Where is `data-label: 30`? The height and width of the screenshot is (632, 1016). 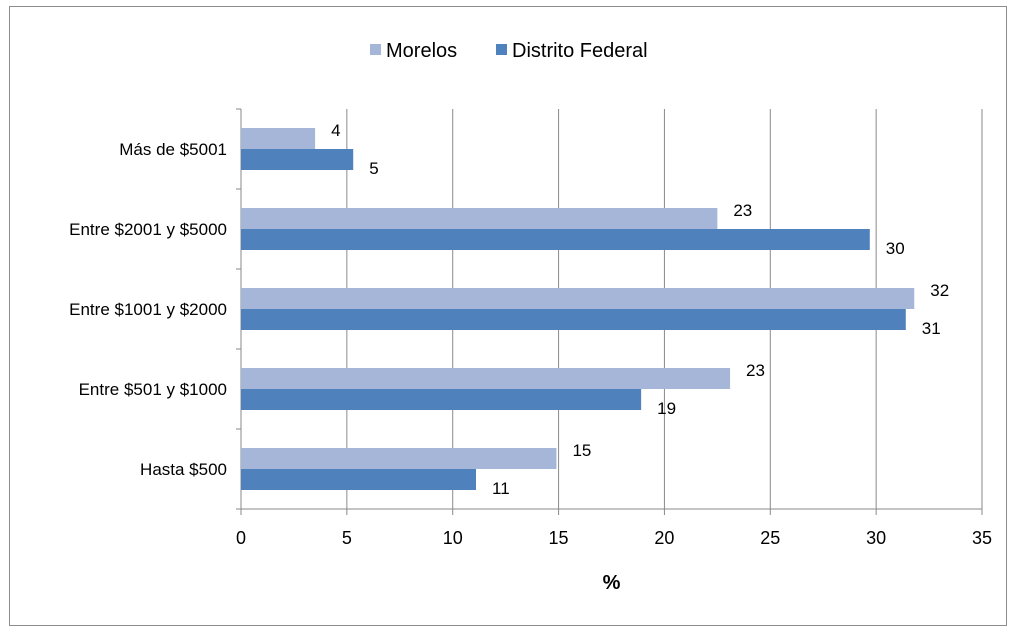
data-label: 30 is located at coordinates (895, 248).